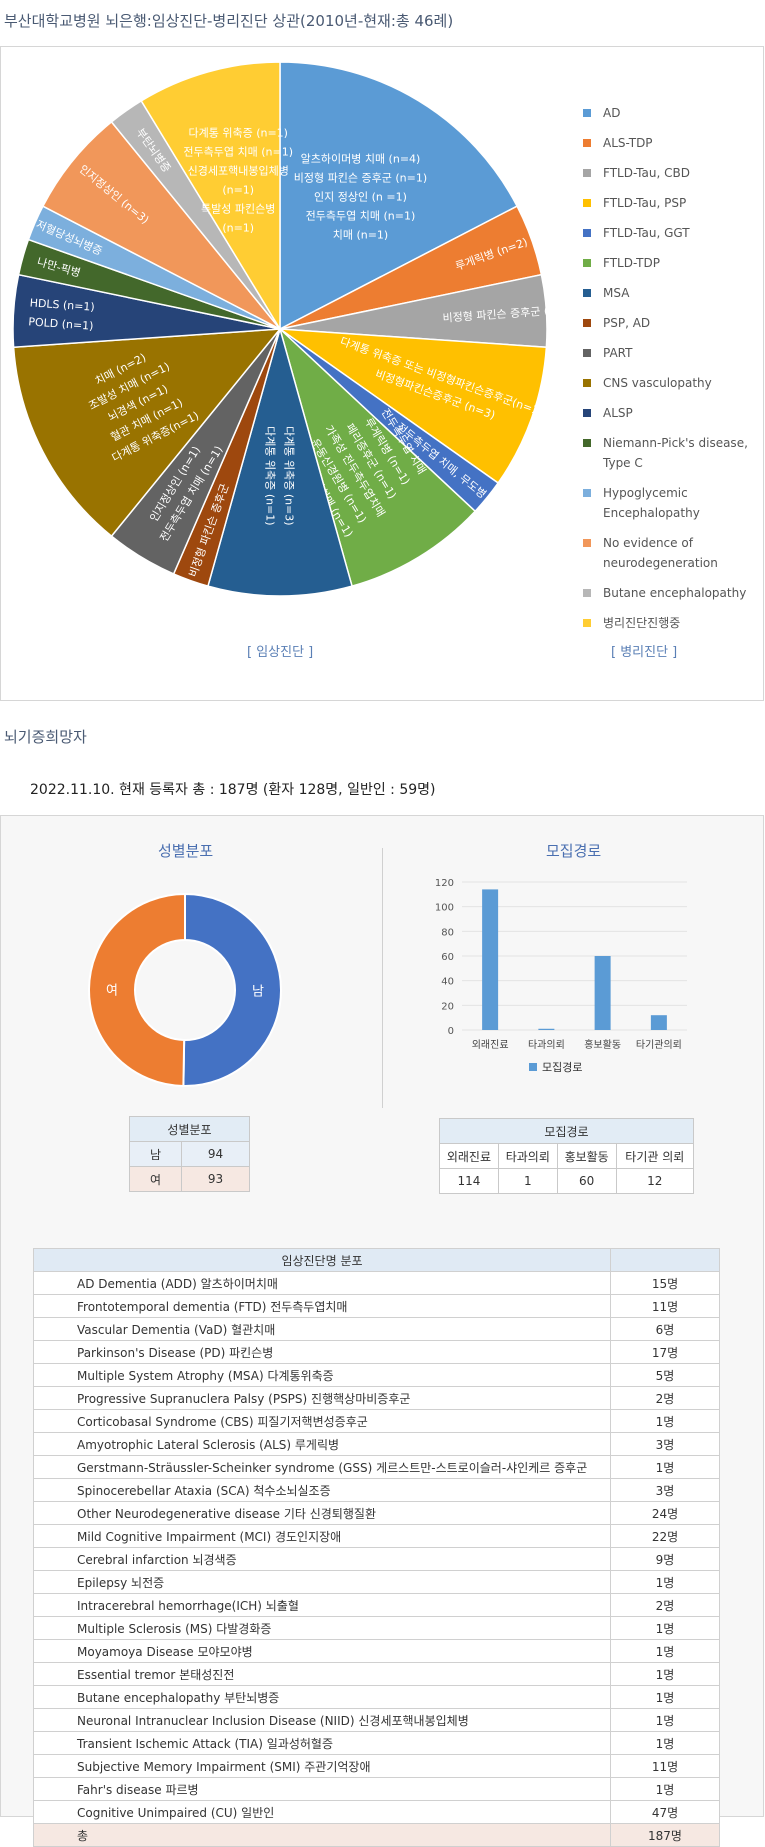  What do you see at coordinates (361, 159) in the screenshot?
I see `pie-label-line: 알츠하이머병 치매 (n=4)` at bounding box center [361, 159].